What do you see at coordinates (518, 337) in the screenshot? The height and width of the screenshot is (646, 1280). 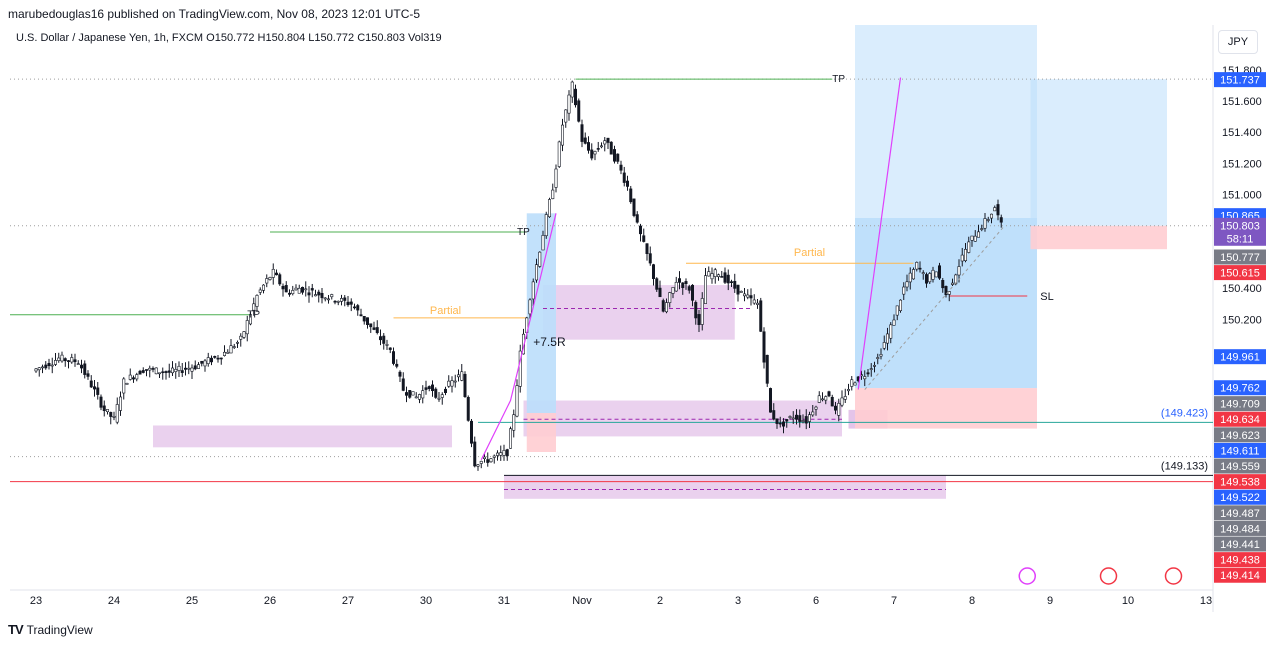 I see `projection-arrow` at bounding box center [518, 337].